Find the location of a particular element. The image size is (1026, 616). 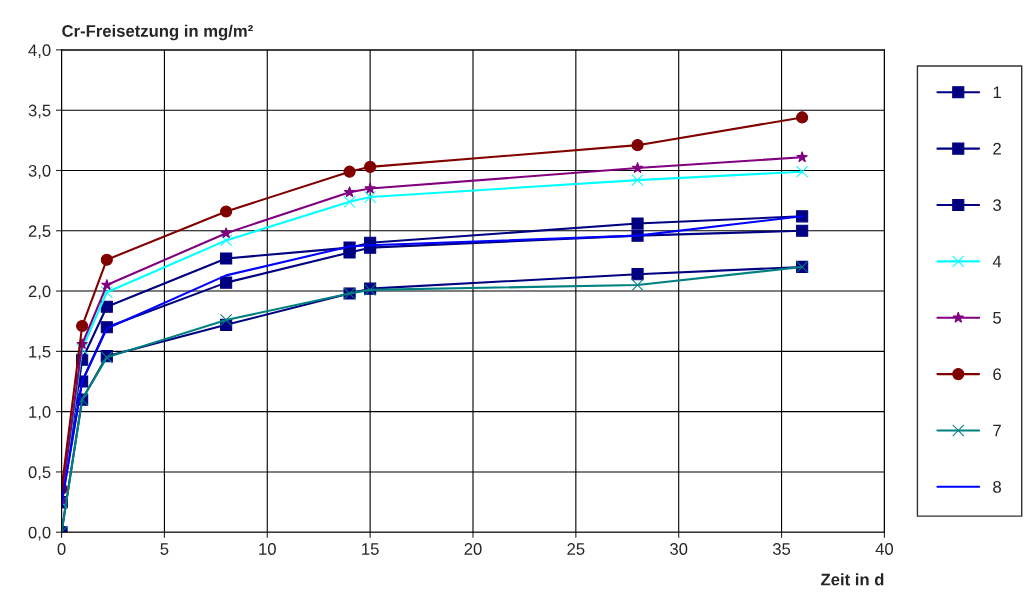

legend-label: 5 is located at coordinates (997, 318).